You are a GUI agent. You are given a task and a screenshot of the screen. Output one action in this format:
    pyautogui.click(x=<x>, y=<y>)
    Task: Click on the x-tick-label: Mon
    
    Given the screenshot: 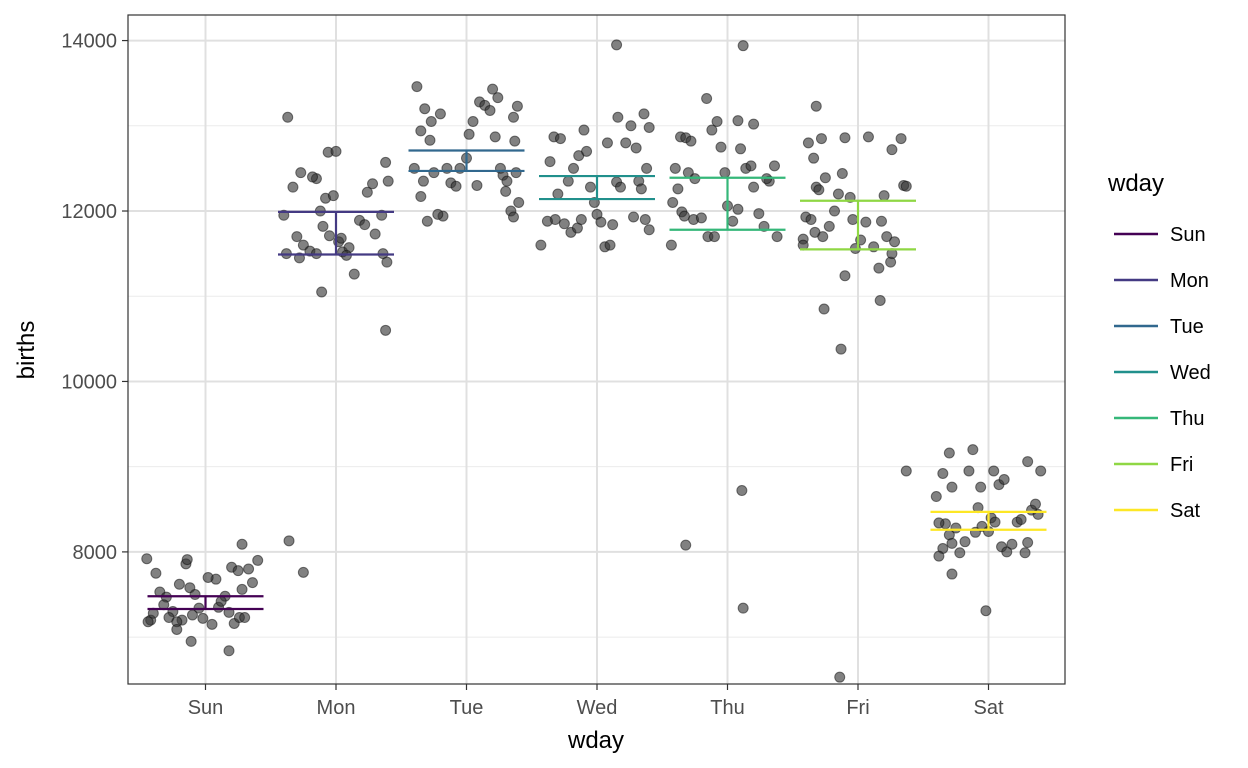 What is the action you would take?
    pyautogui.click(x=336, y=708)
    